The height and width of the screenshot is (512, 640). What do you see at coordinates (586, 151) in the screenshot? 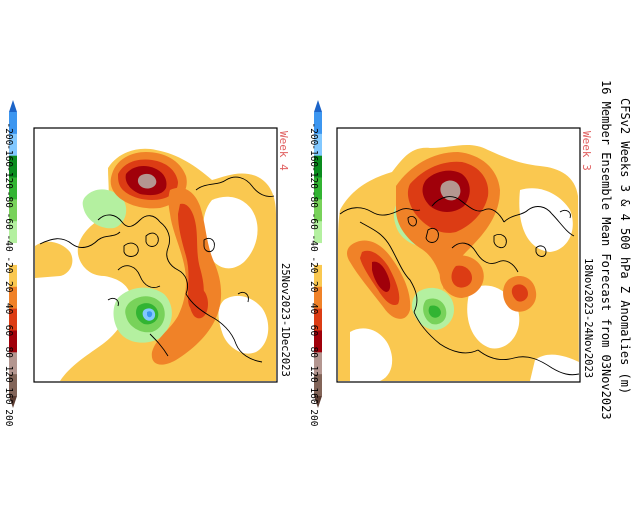
I see `week-label-3: Week 3` at bounding box center [586, 151].